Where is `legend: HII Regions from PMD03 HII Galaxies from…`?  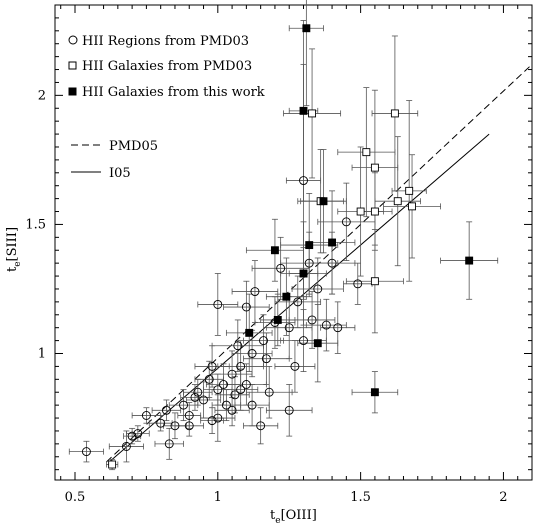
legend: HII Regions from PMD03 HII Galaxies from… is located at coordinates (166, 107).